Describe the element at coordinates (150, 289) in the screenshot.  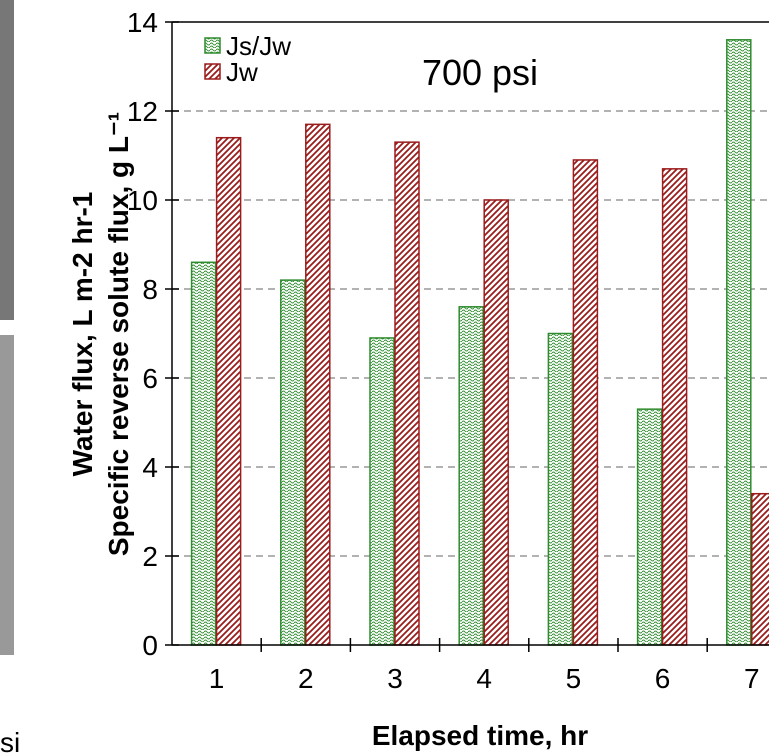
I see `y-tick-label: 8` at that location.